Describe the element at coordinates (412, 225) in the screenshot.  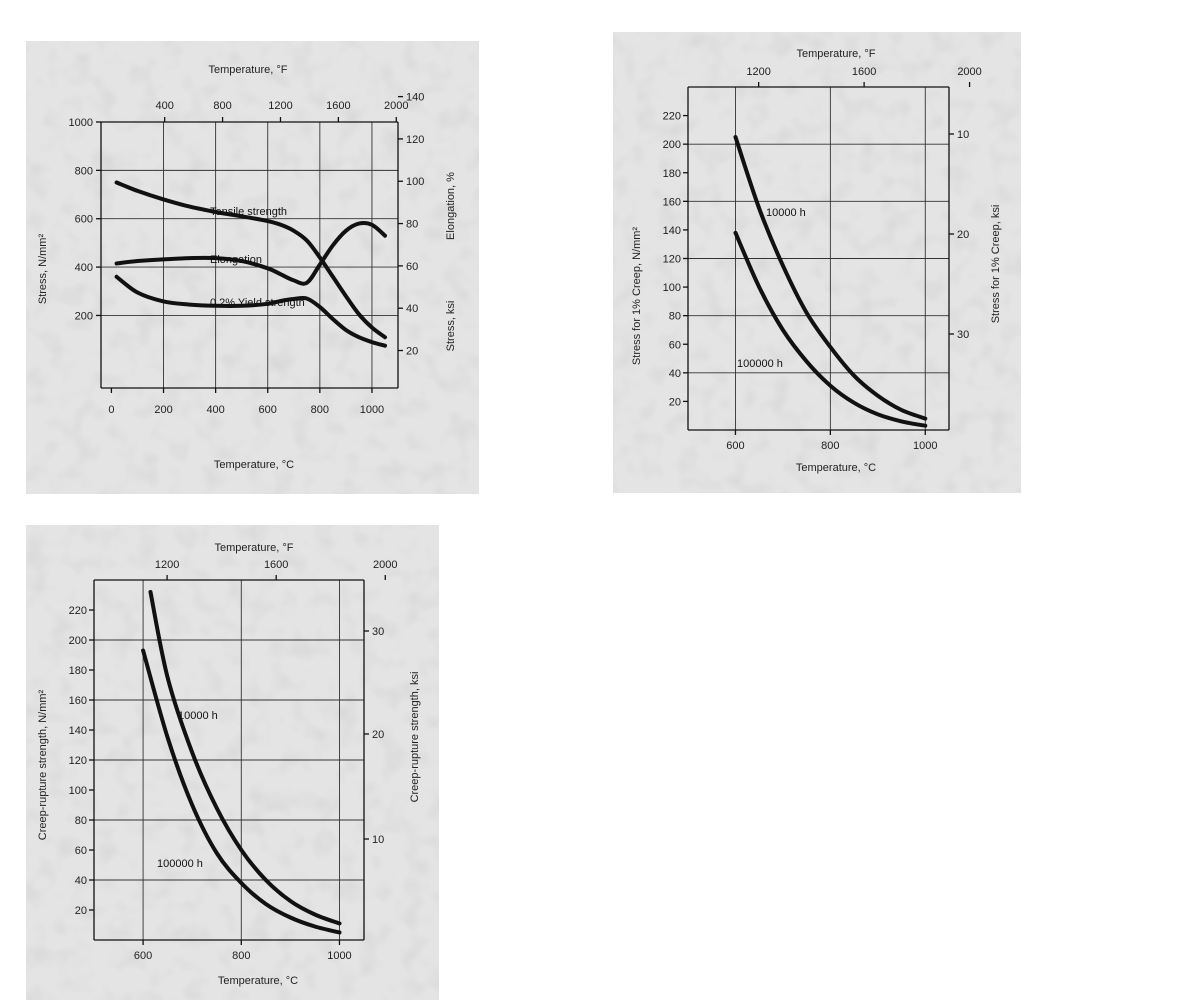
I see `right-tick-label: 80` at that location.